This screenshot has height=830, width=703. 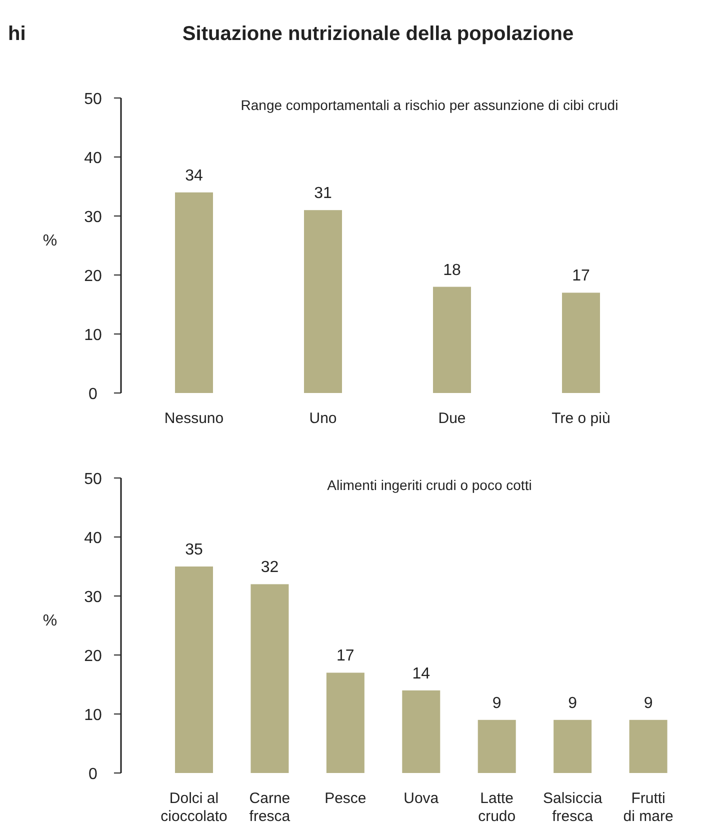 What do you see at coordinates (648, 807) in the screenshot?
I see `x-tick-label: Frutti di mare` at bounding box center [648, 807].